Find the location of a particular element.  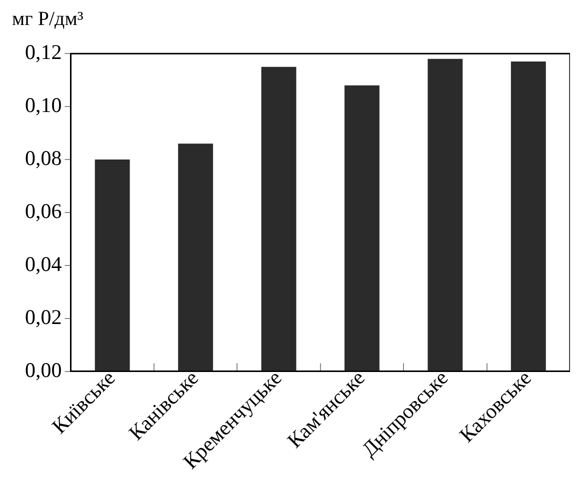

y-tick-label: 0,10 is located at coordinates (43, 105).